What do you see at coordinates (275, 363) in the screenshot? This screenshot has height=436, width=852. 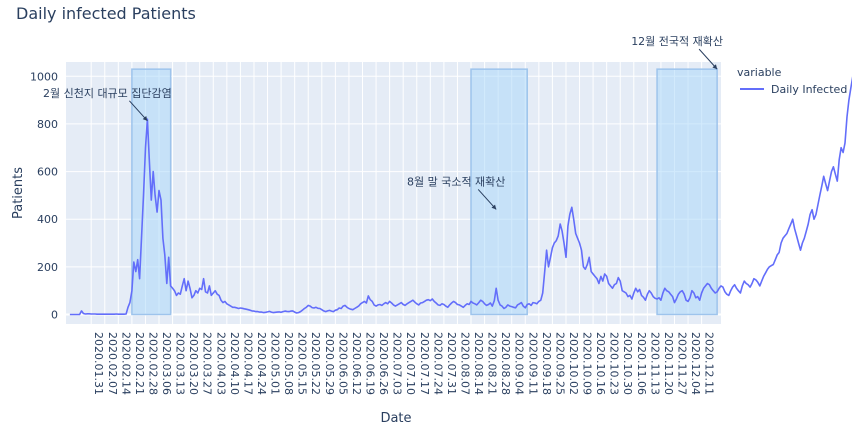 I see `x-tick-label: 2020.05.01` at bounding box center [275, 363].